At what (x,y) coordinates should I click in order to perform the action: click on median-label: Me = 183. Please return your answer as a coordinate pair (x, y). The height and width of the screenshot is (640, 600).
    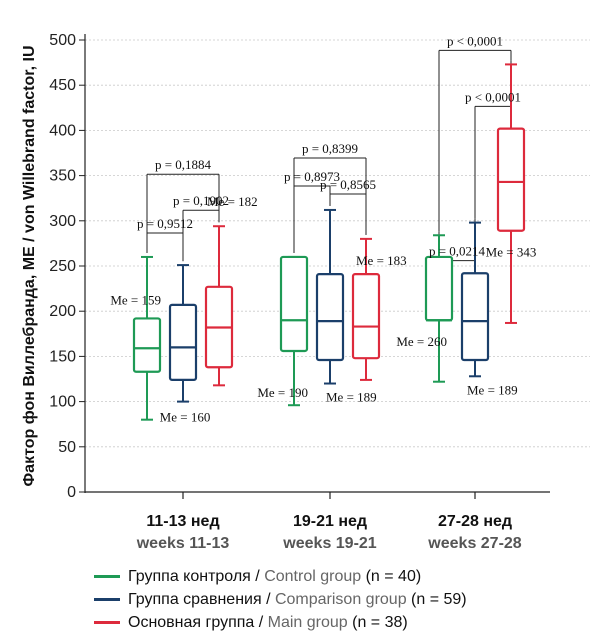
    Looking at the image, I should click on (381, 260).